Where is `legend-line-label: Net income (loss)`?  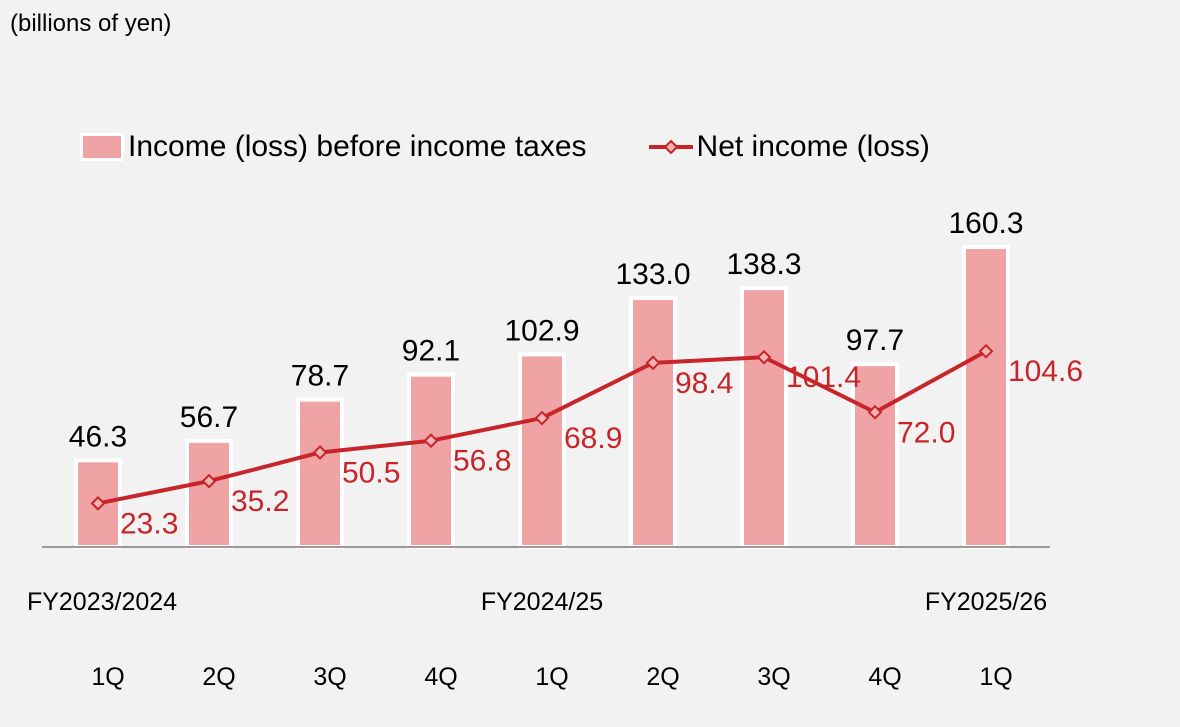 legend-line-label: Net income (loss) is located at coordinates (813, 146).